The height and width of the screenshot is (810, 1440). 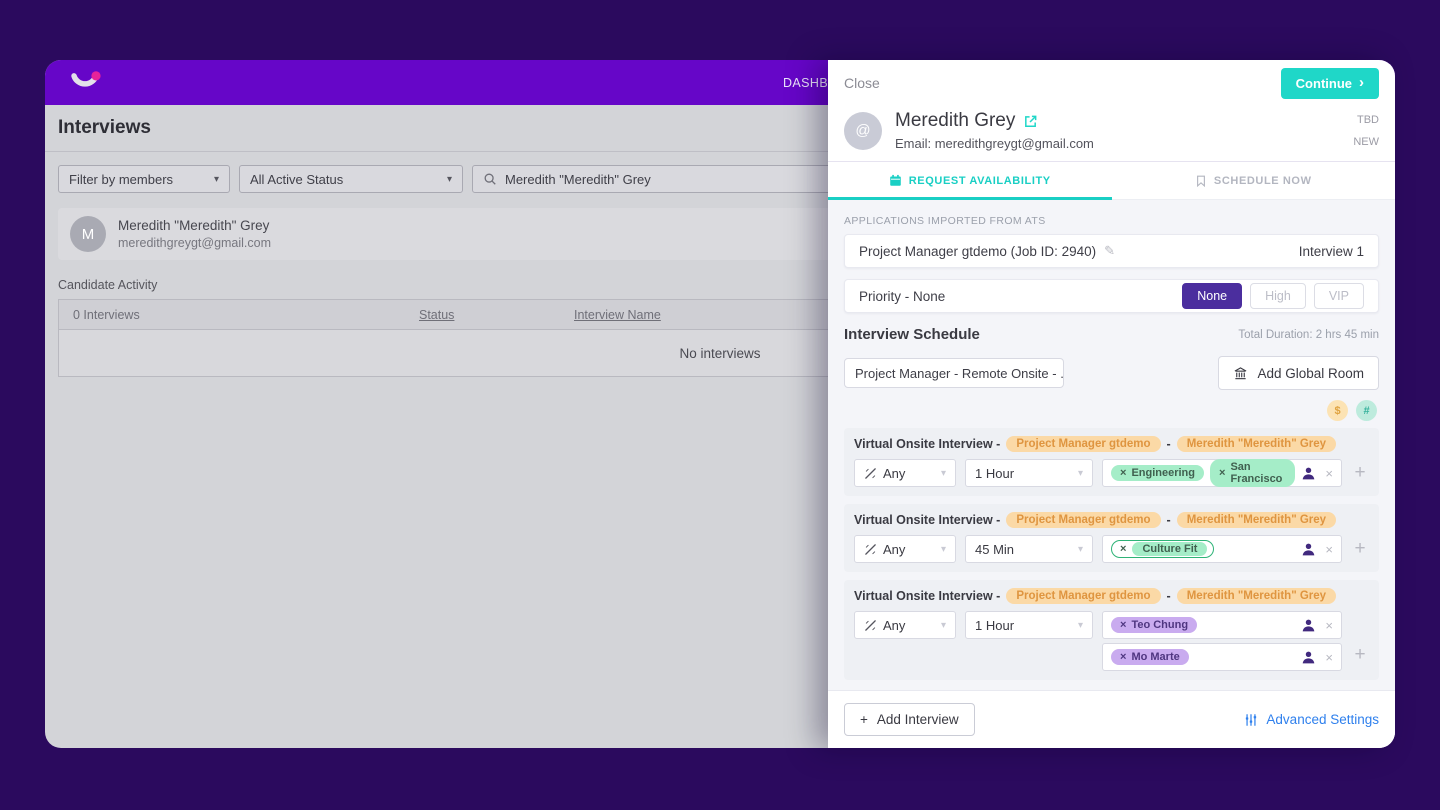 I want to click on application-title: Project Manager gtdemo (Job ID: 2940), so click(x=978, y=251).